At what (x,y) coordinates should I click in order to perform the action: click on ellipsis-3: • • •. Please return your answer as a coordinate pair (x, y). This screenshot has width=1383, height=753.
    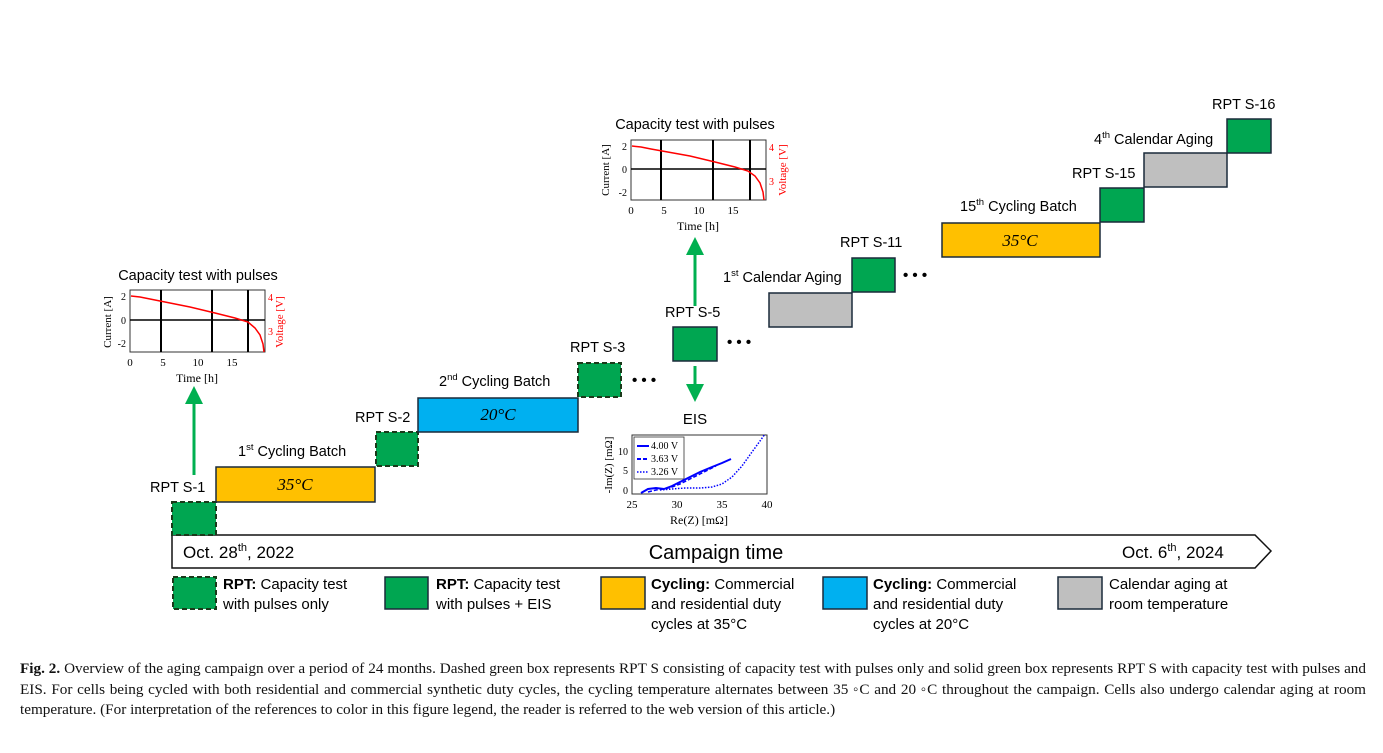
    Looking at the image, I should click on (915, 275).